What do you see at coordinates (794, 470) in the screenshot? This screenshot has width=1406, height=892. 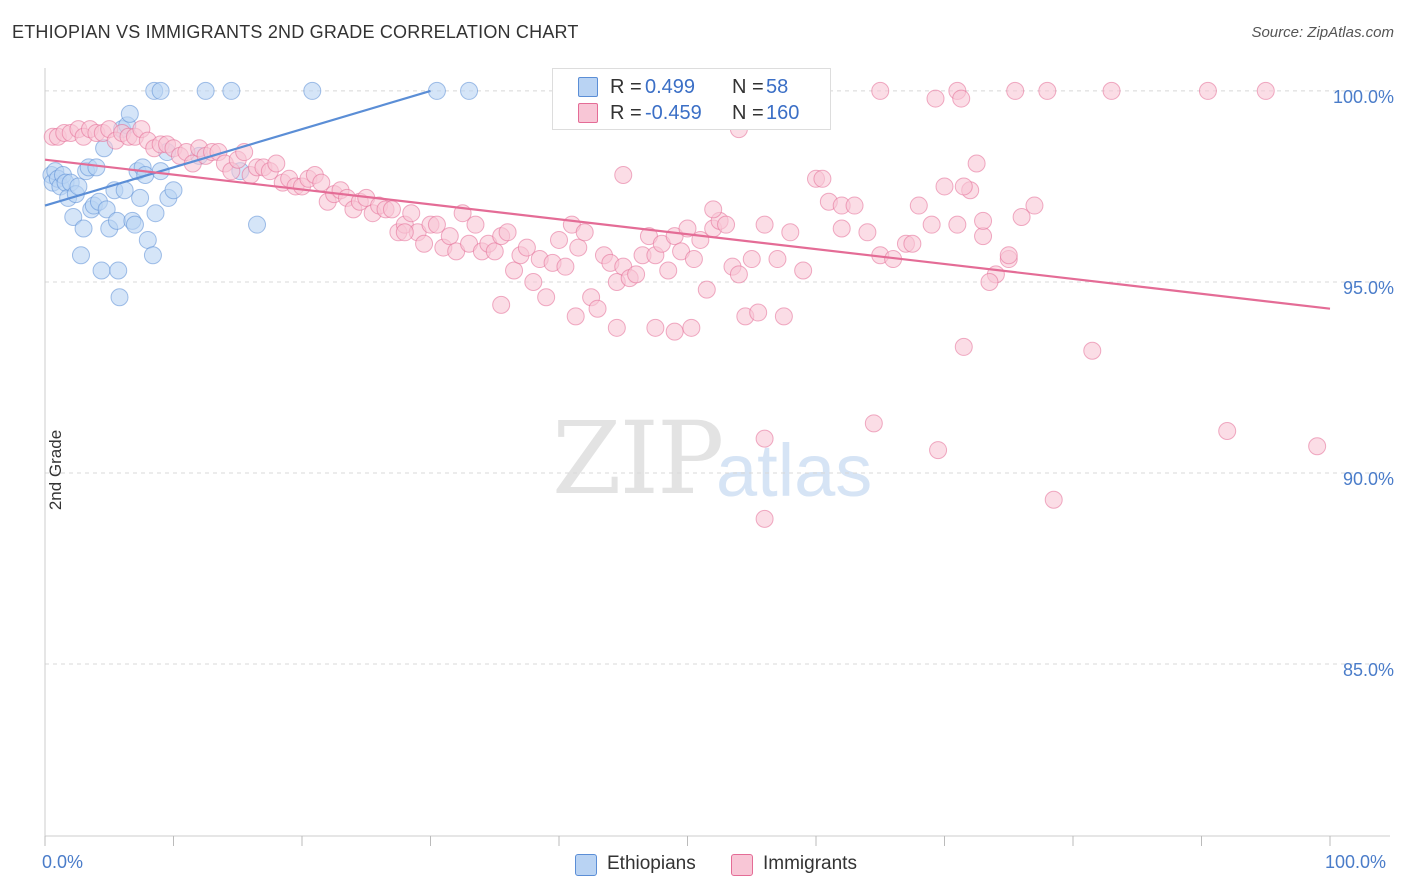 I see `watermark-atlas: atlas` at bounding box center [794, 470].